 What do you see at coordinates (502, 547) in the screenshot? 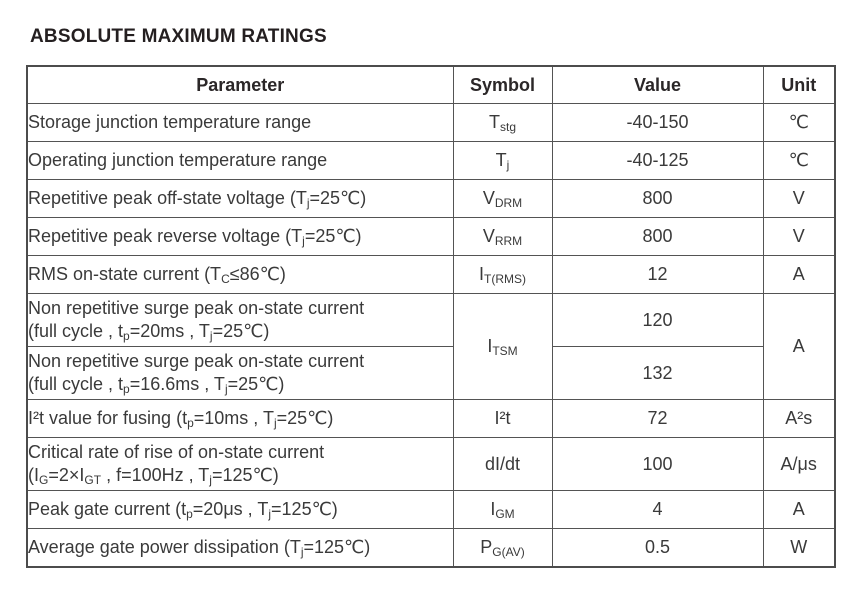
I see `symbol-cell: PG(AV)` at bounding box center [502, 547].